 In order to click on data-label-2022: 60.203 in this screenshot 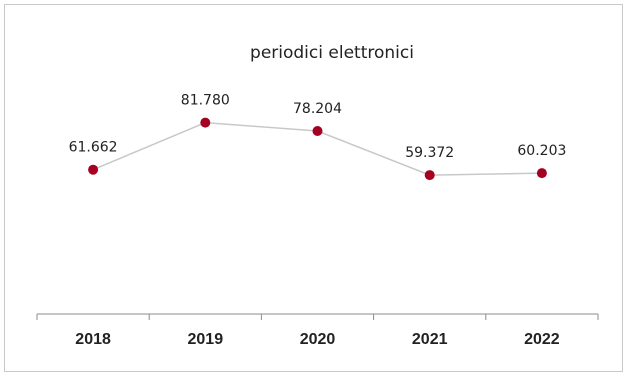, I will do `click(541, 151)`.